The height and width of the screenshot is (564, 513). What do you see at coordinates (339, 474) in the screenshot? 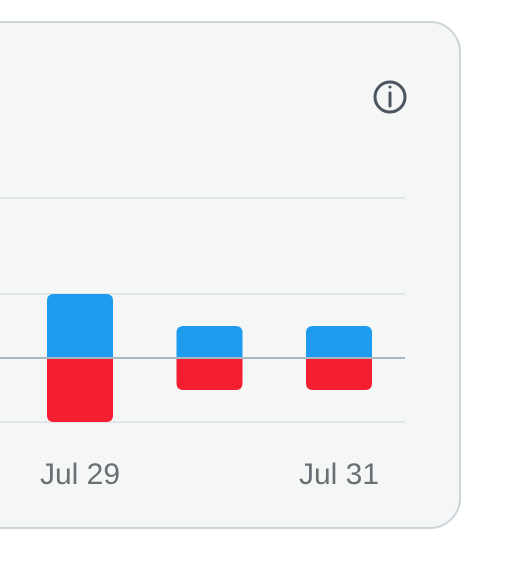
I see `x-tick-label: Jul 31` at bounding box center [339, 474].